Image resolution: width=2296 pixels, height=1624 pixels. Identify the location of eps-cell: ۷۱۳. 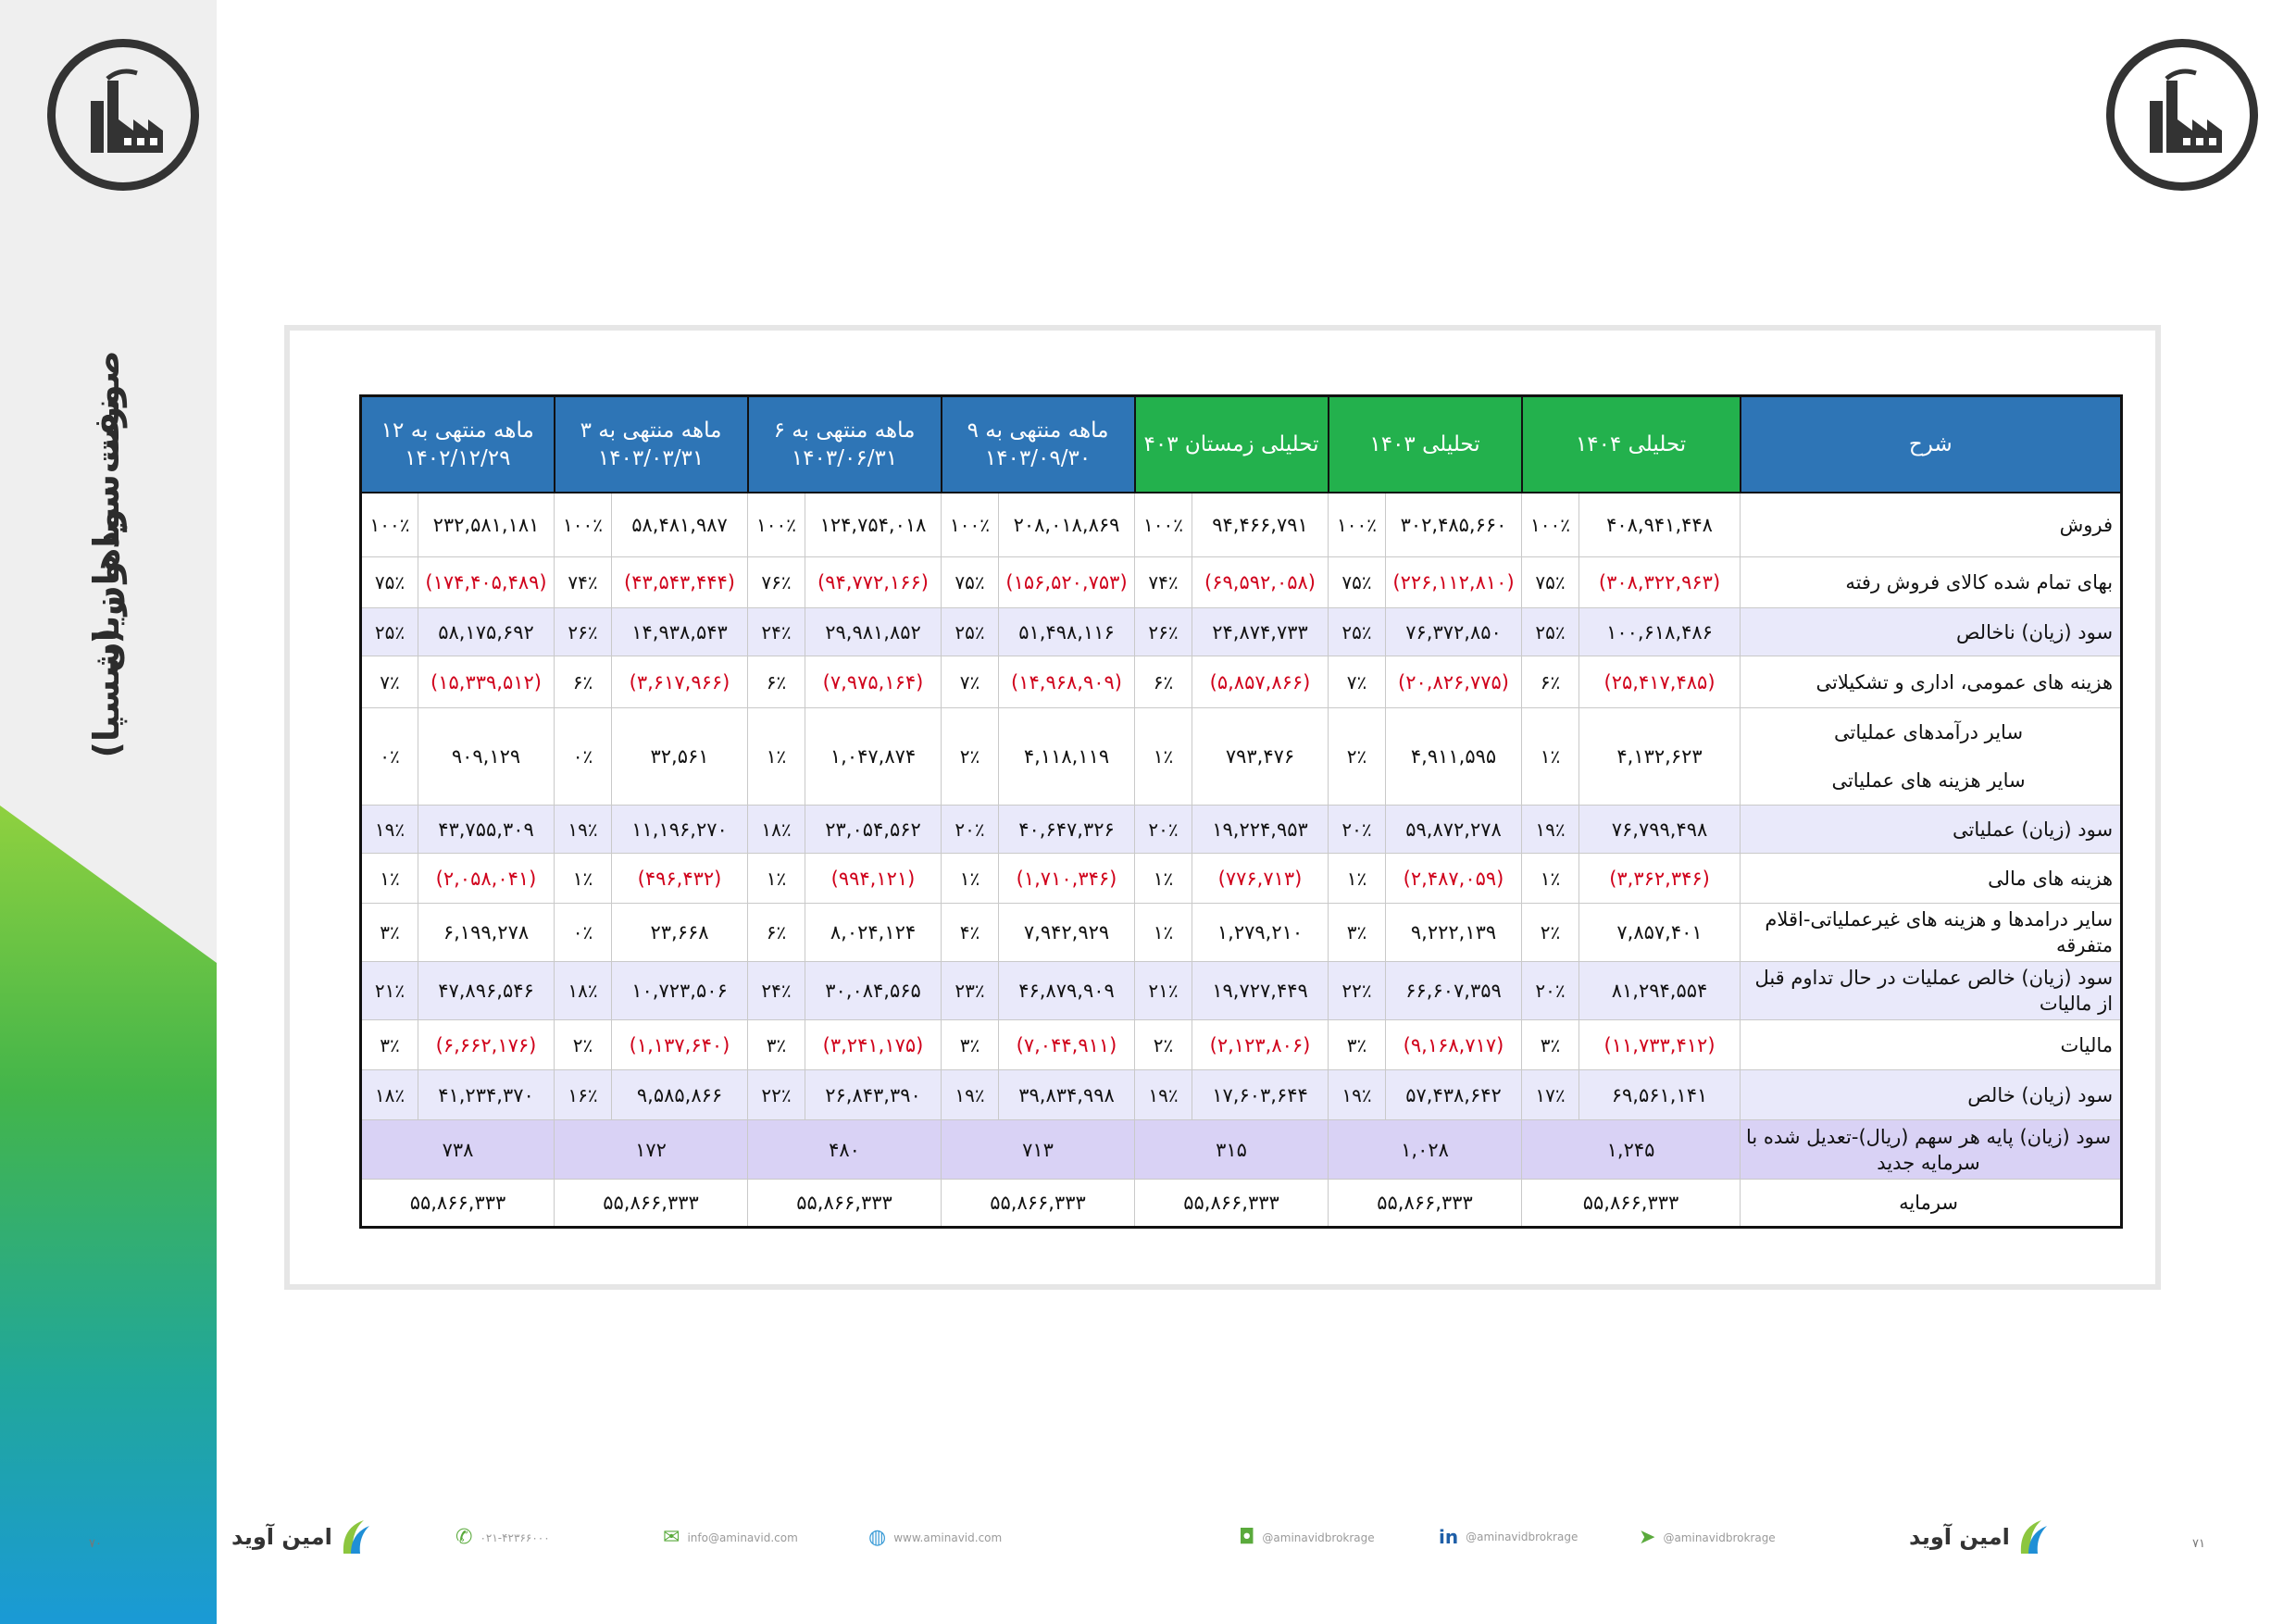
(1038, 1149).